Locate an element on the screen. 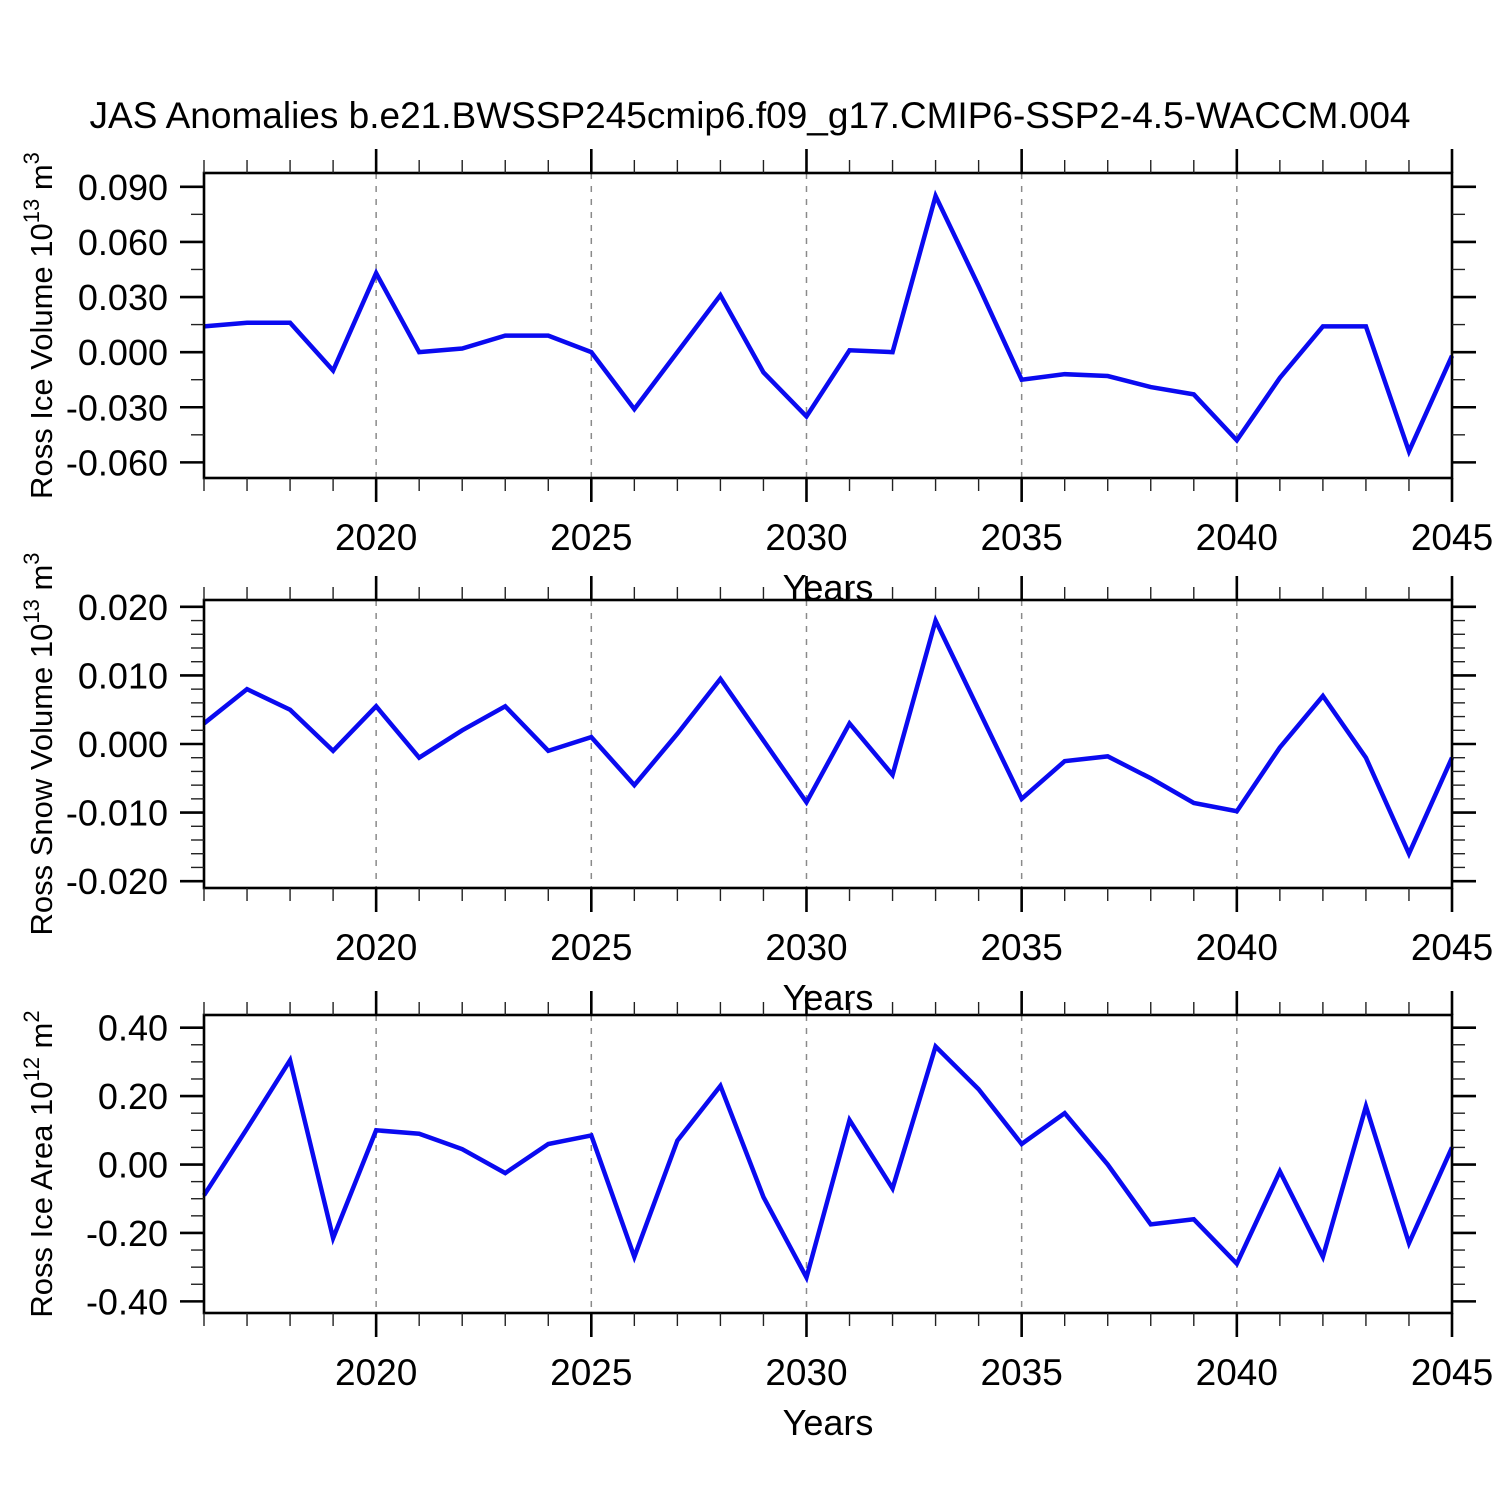 The width and height of the screenshot is (1500, 1500). y-tick-label: -0.030 is located at coordinates (117, 407).